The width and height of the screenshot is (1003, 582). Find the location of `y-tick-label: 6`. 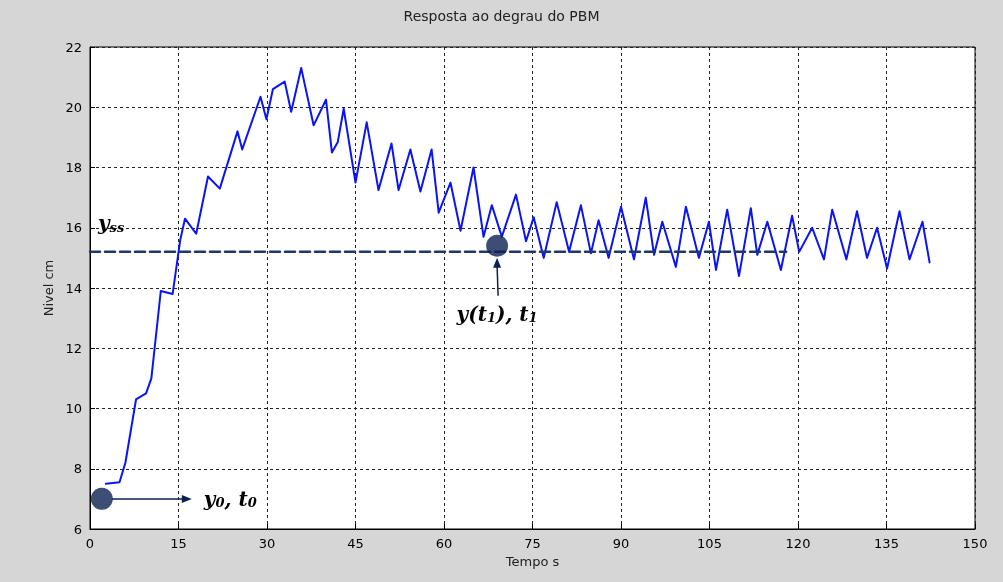

y-tick-label: 6 is located at coordinates (77, 529).